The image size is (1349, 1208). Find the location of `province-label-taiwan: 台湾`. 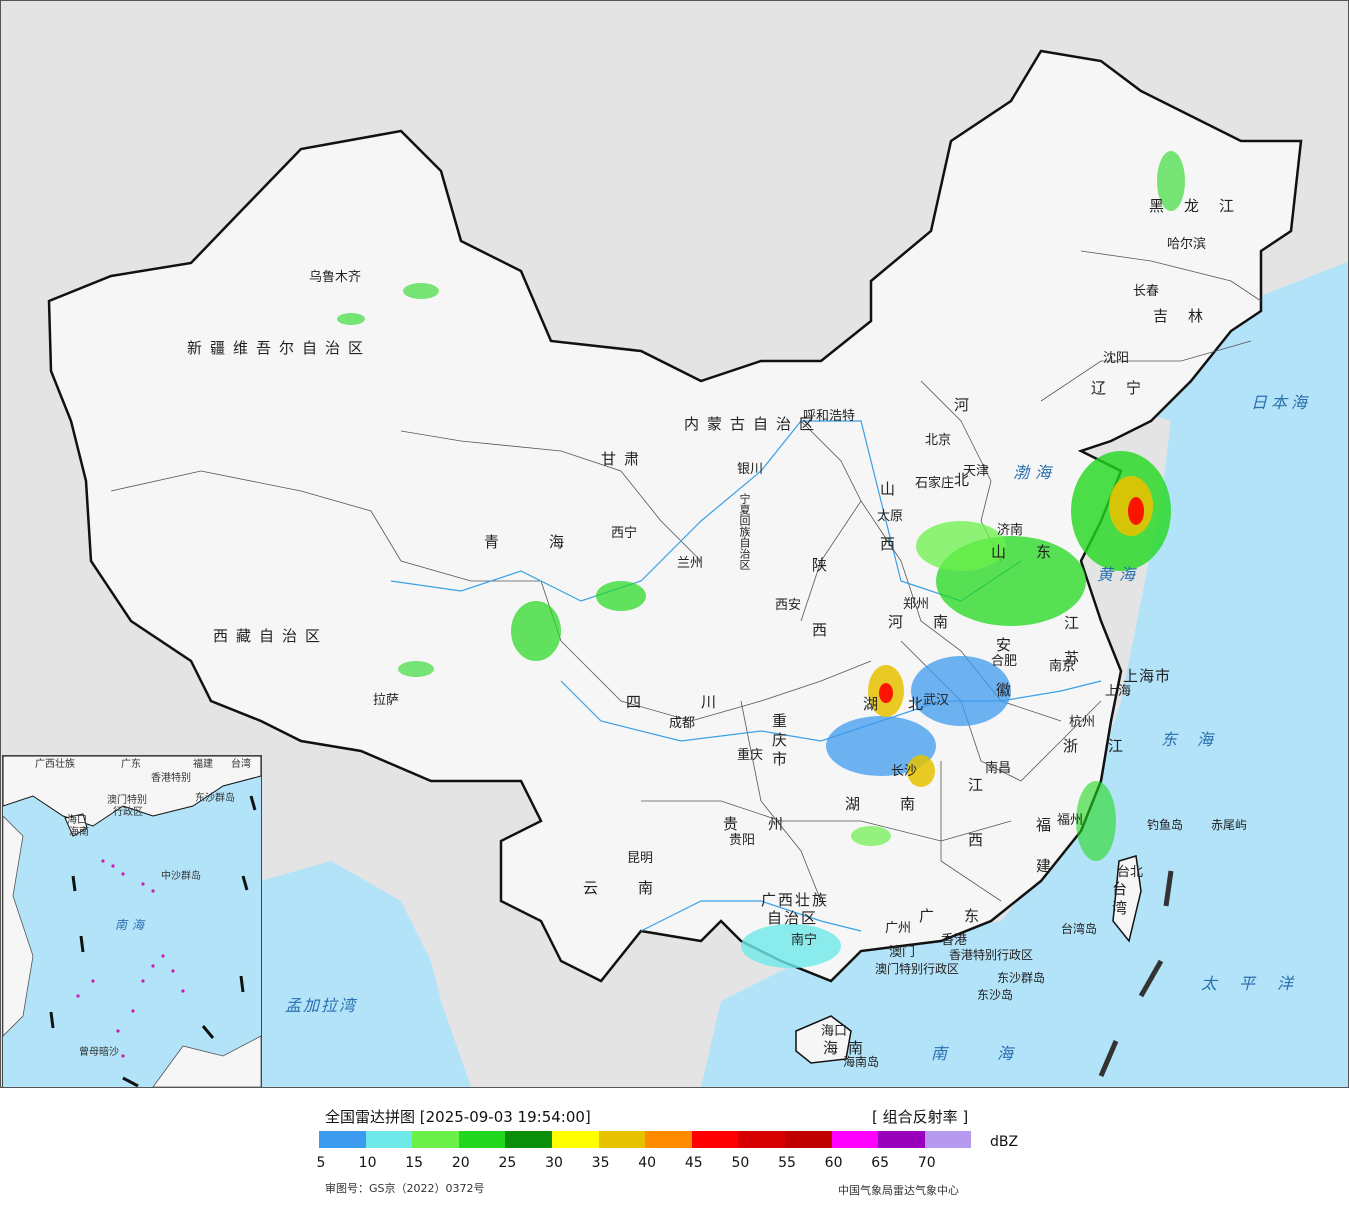

province-label-taiwan: 台湾 is located at coordinates (1119, 900).